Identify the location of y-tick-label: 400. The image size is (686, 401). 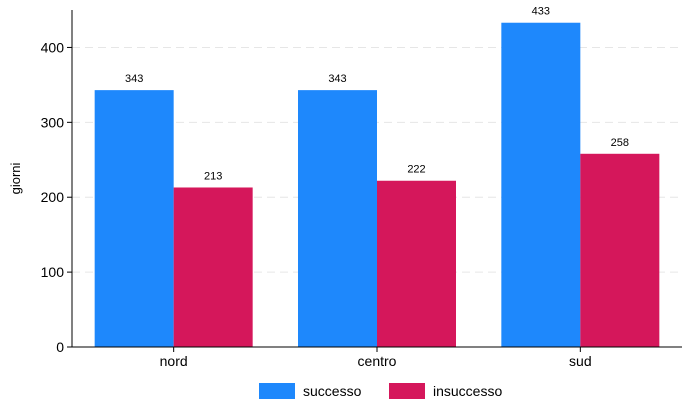
(53, 47).